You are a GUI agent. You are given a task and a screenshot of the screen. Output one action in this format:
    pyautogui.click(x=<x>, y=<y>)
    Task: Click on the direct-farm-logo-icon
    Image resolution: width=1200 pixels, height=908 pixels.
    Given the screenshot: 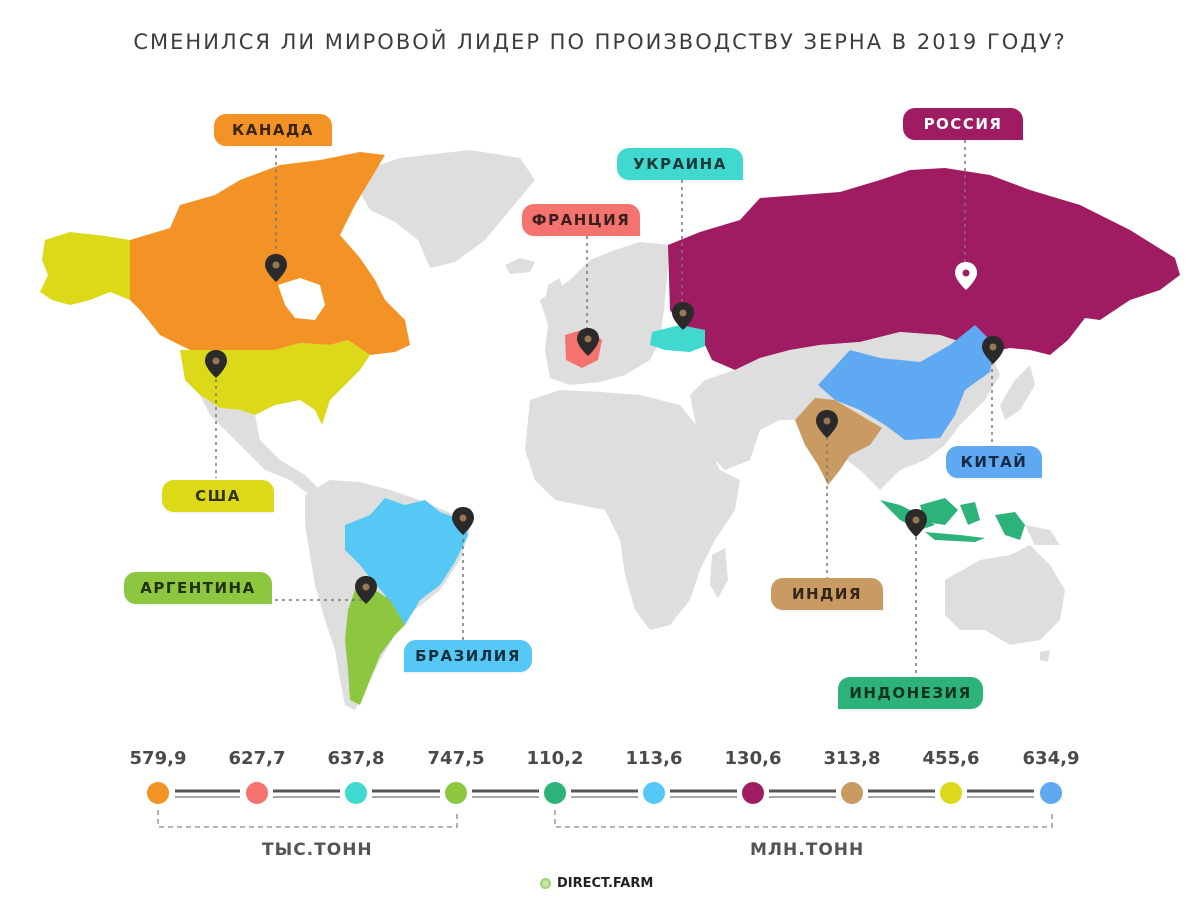 What is the action you would take?
    pyautogui.click(x=545, y=883)
    